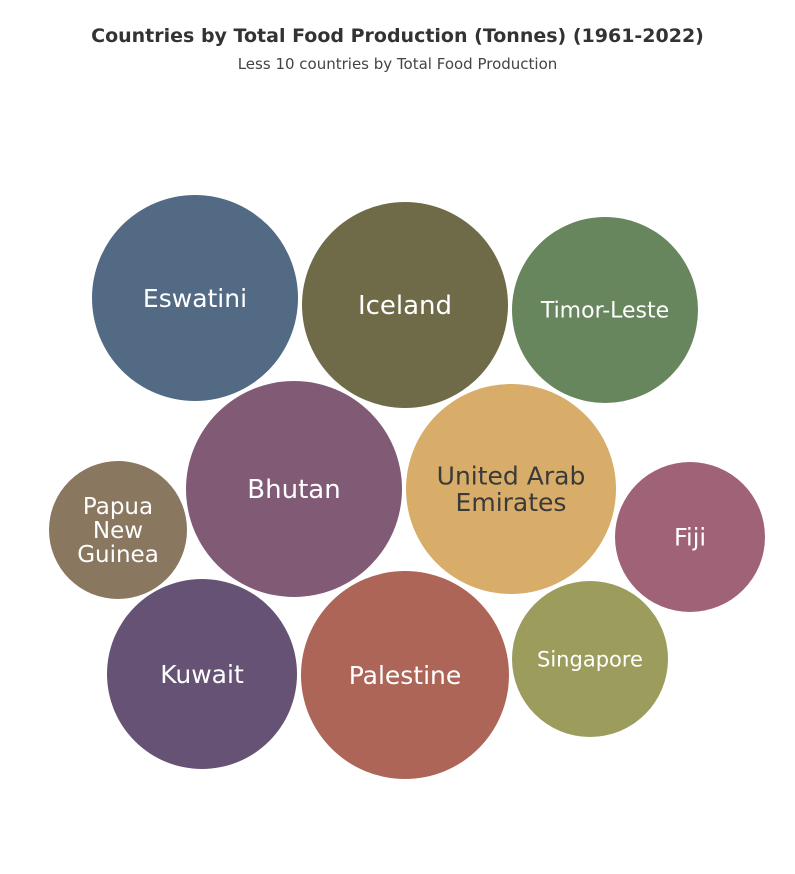 This screenshot has height=874, width=795. I want to click on bubble-circle-united-arab-emirates, so click(511, 489).